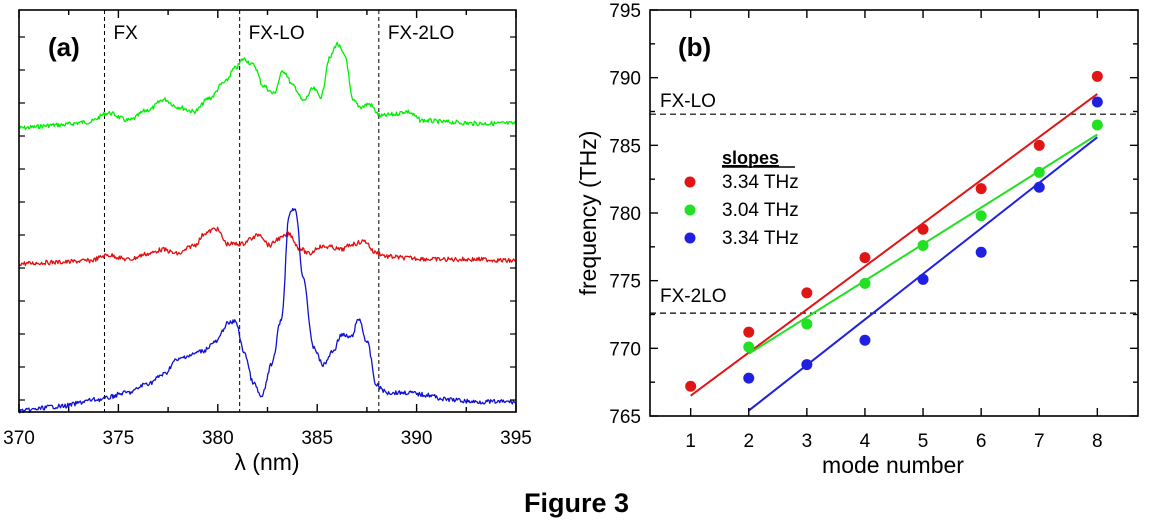 This screenshot has height=525, width=1153. I want to click on y-tick-label: 790, so click(625, 79).